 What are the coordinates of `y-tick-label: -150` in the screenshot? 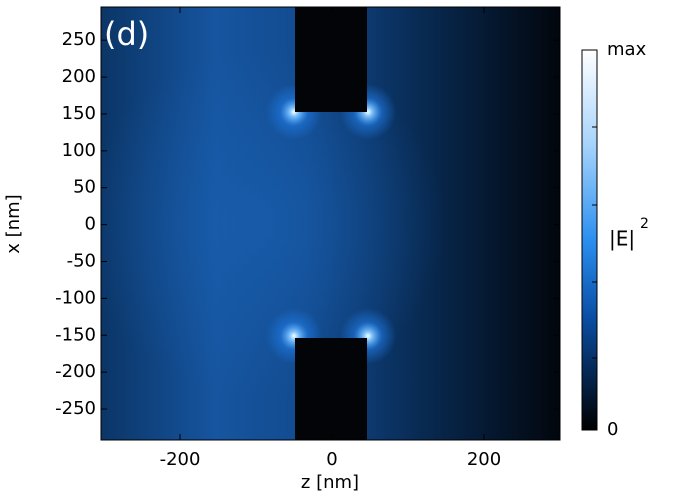 It's located at (75, 334).